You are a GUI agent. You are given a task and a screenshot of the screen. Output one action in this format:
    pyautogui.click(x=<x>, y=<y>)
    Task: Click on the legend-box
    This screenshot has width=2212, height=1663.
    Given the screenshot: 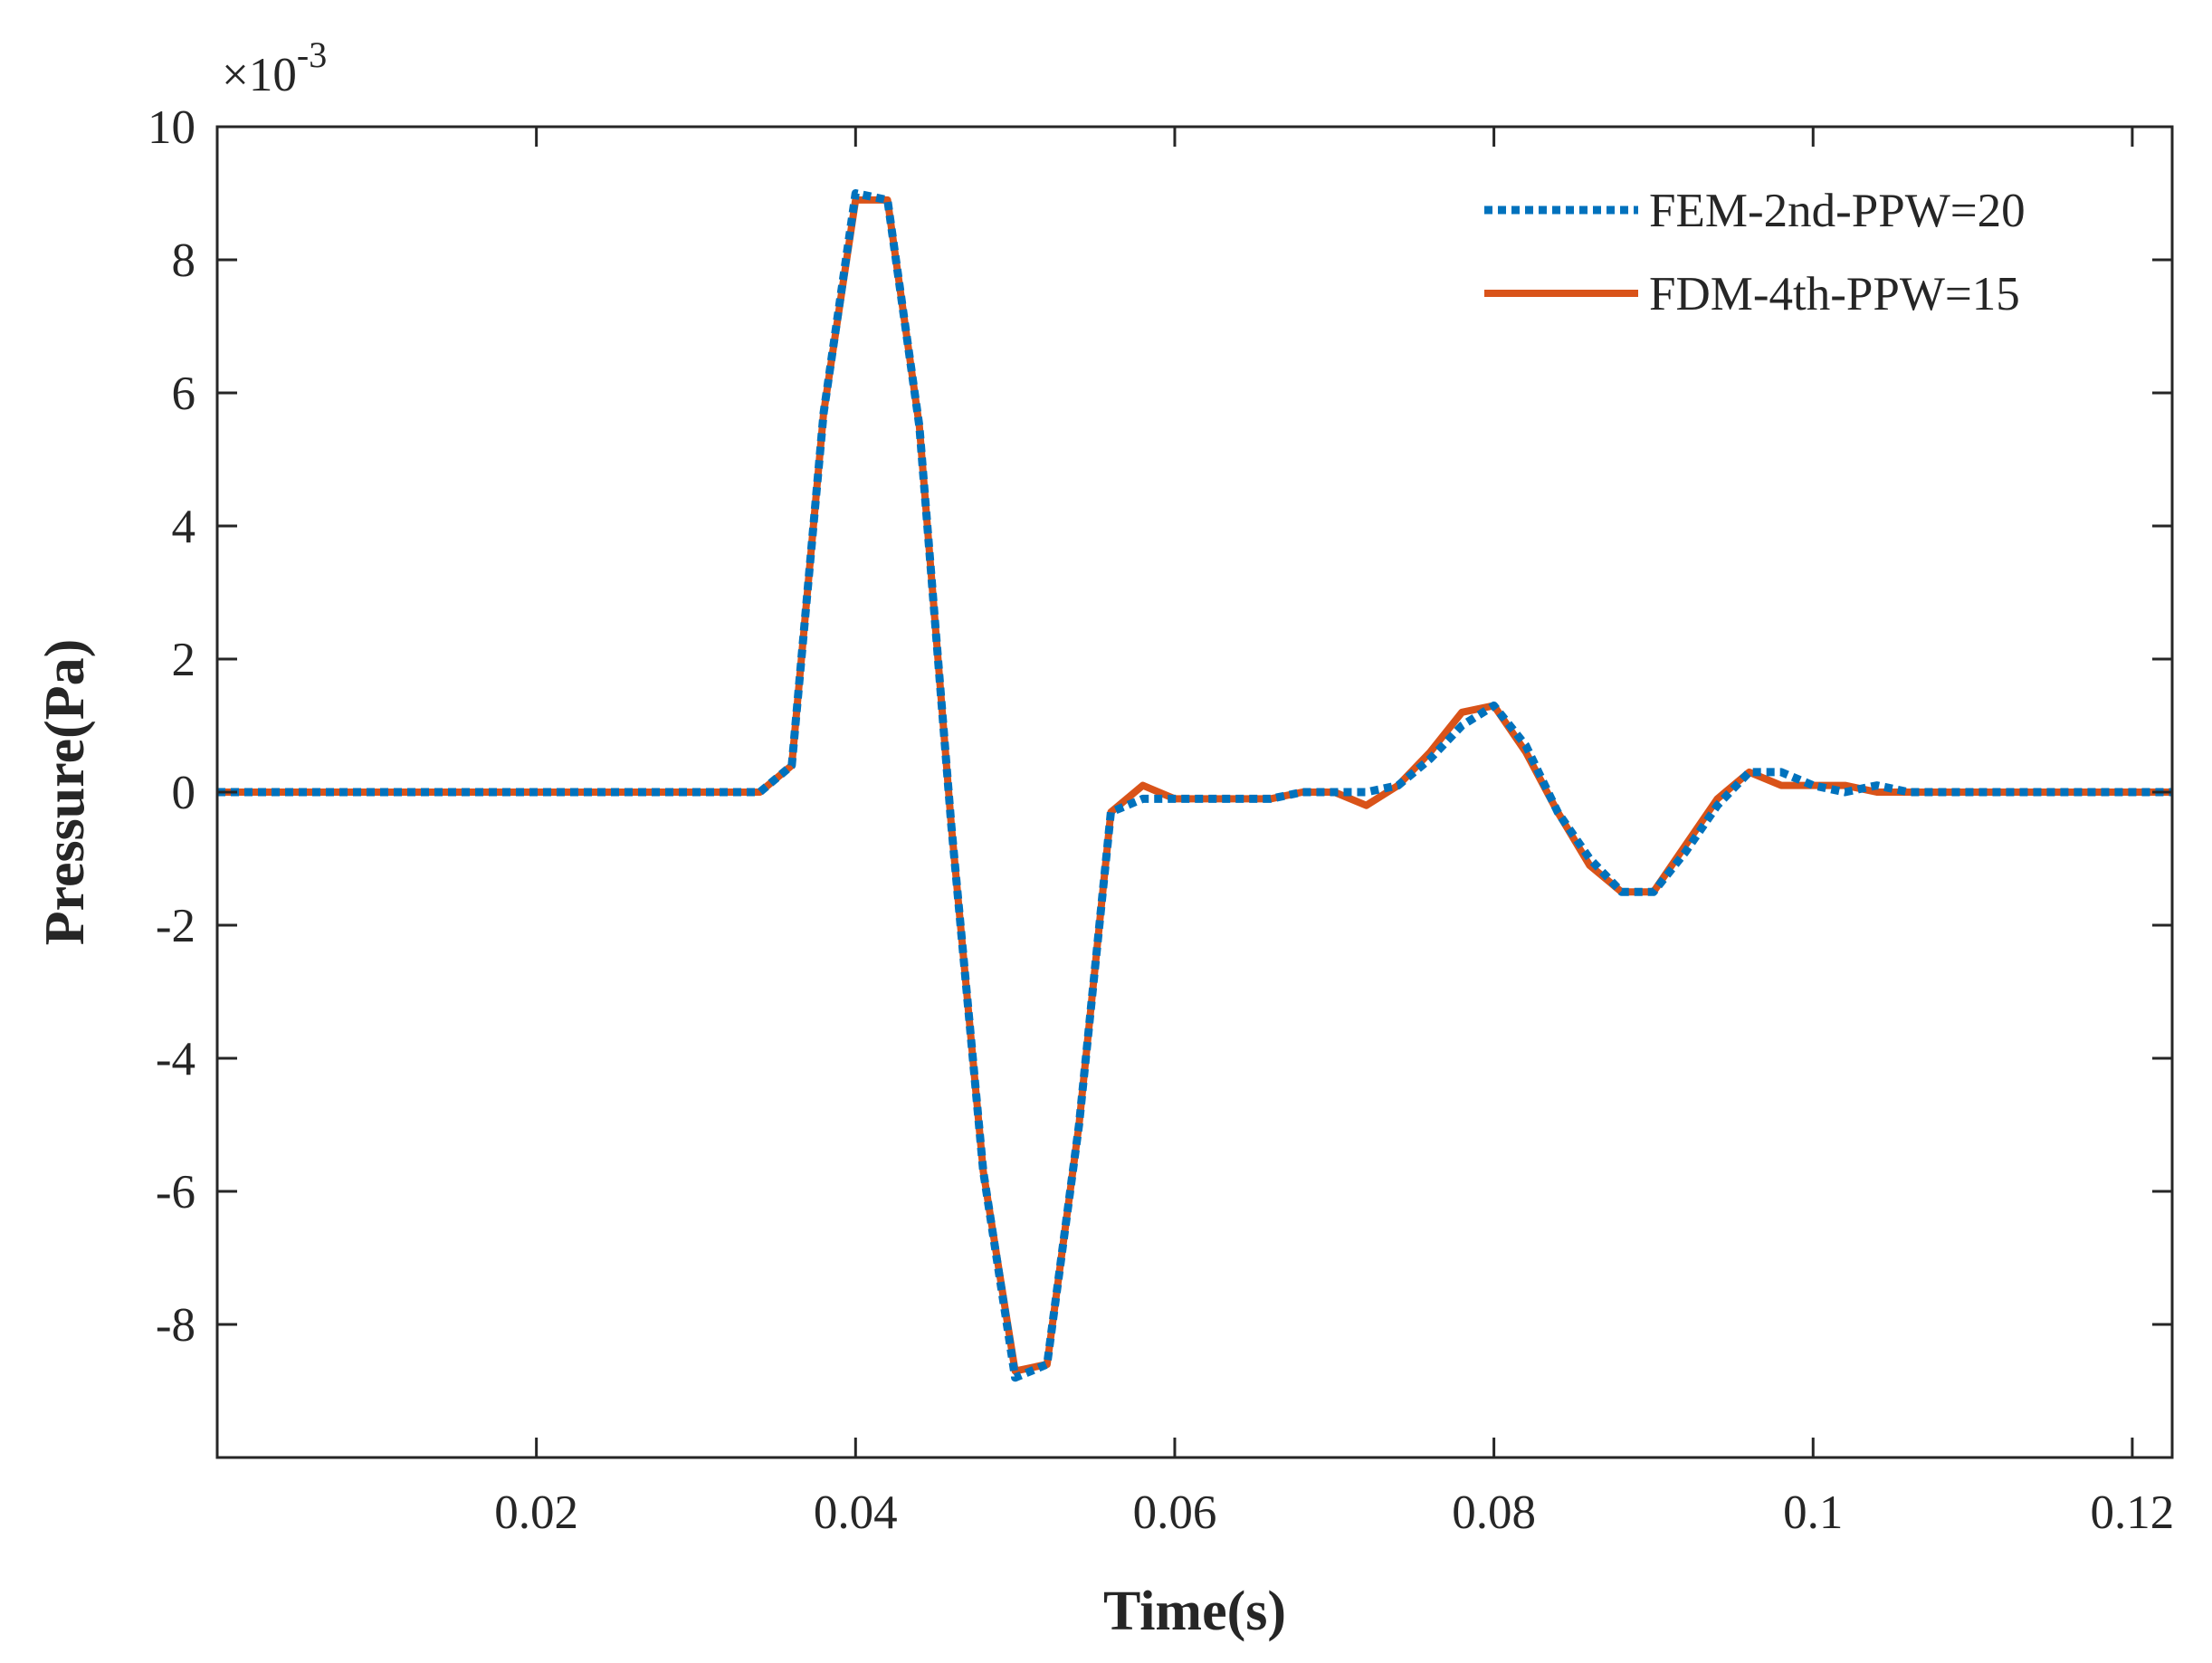 What is the action you would take?
    pyautogui.click(x=1801, y=249)
    